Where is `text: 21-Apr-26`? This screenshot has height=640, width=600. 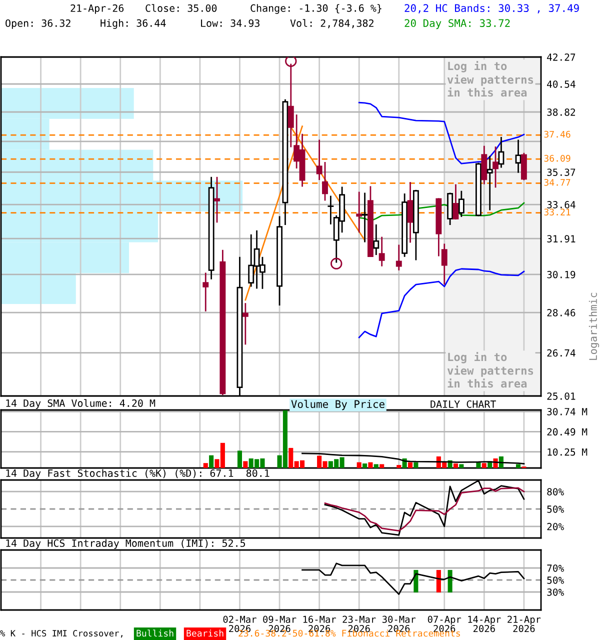 text: 21-Apr-26 is located at coordinates (97, 9).